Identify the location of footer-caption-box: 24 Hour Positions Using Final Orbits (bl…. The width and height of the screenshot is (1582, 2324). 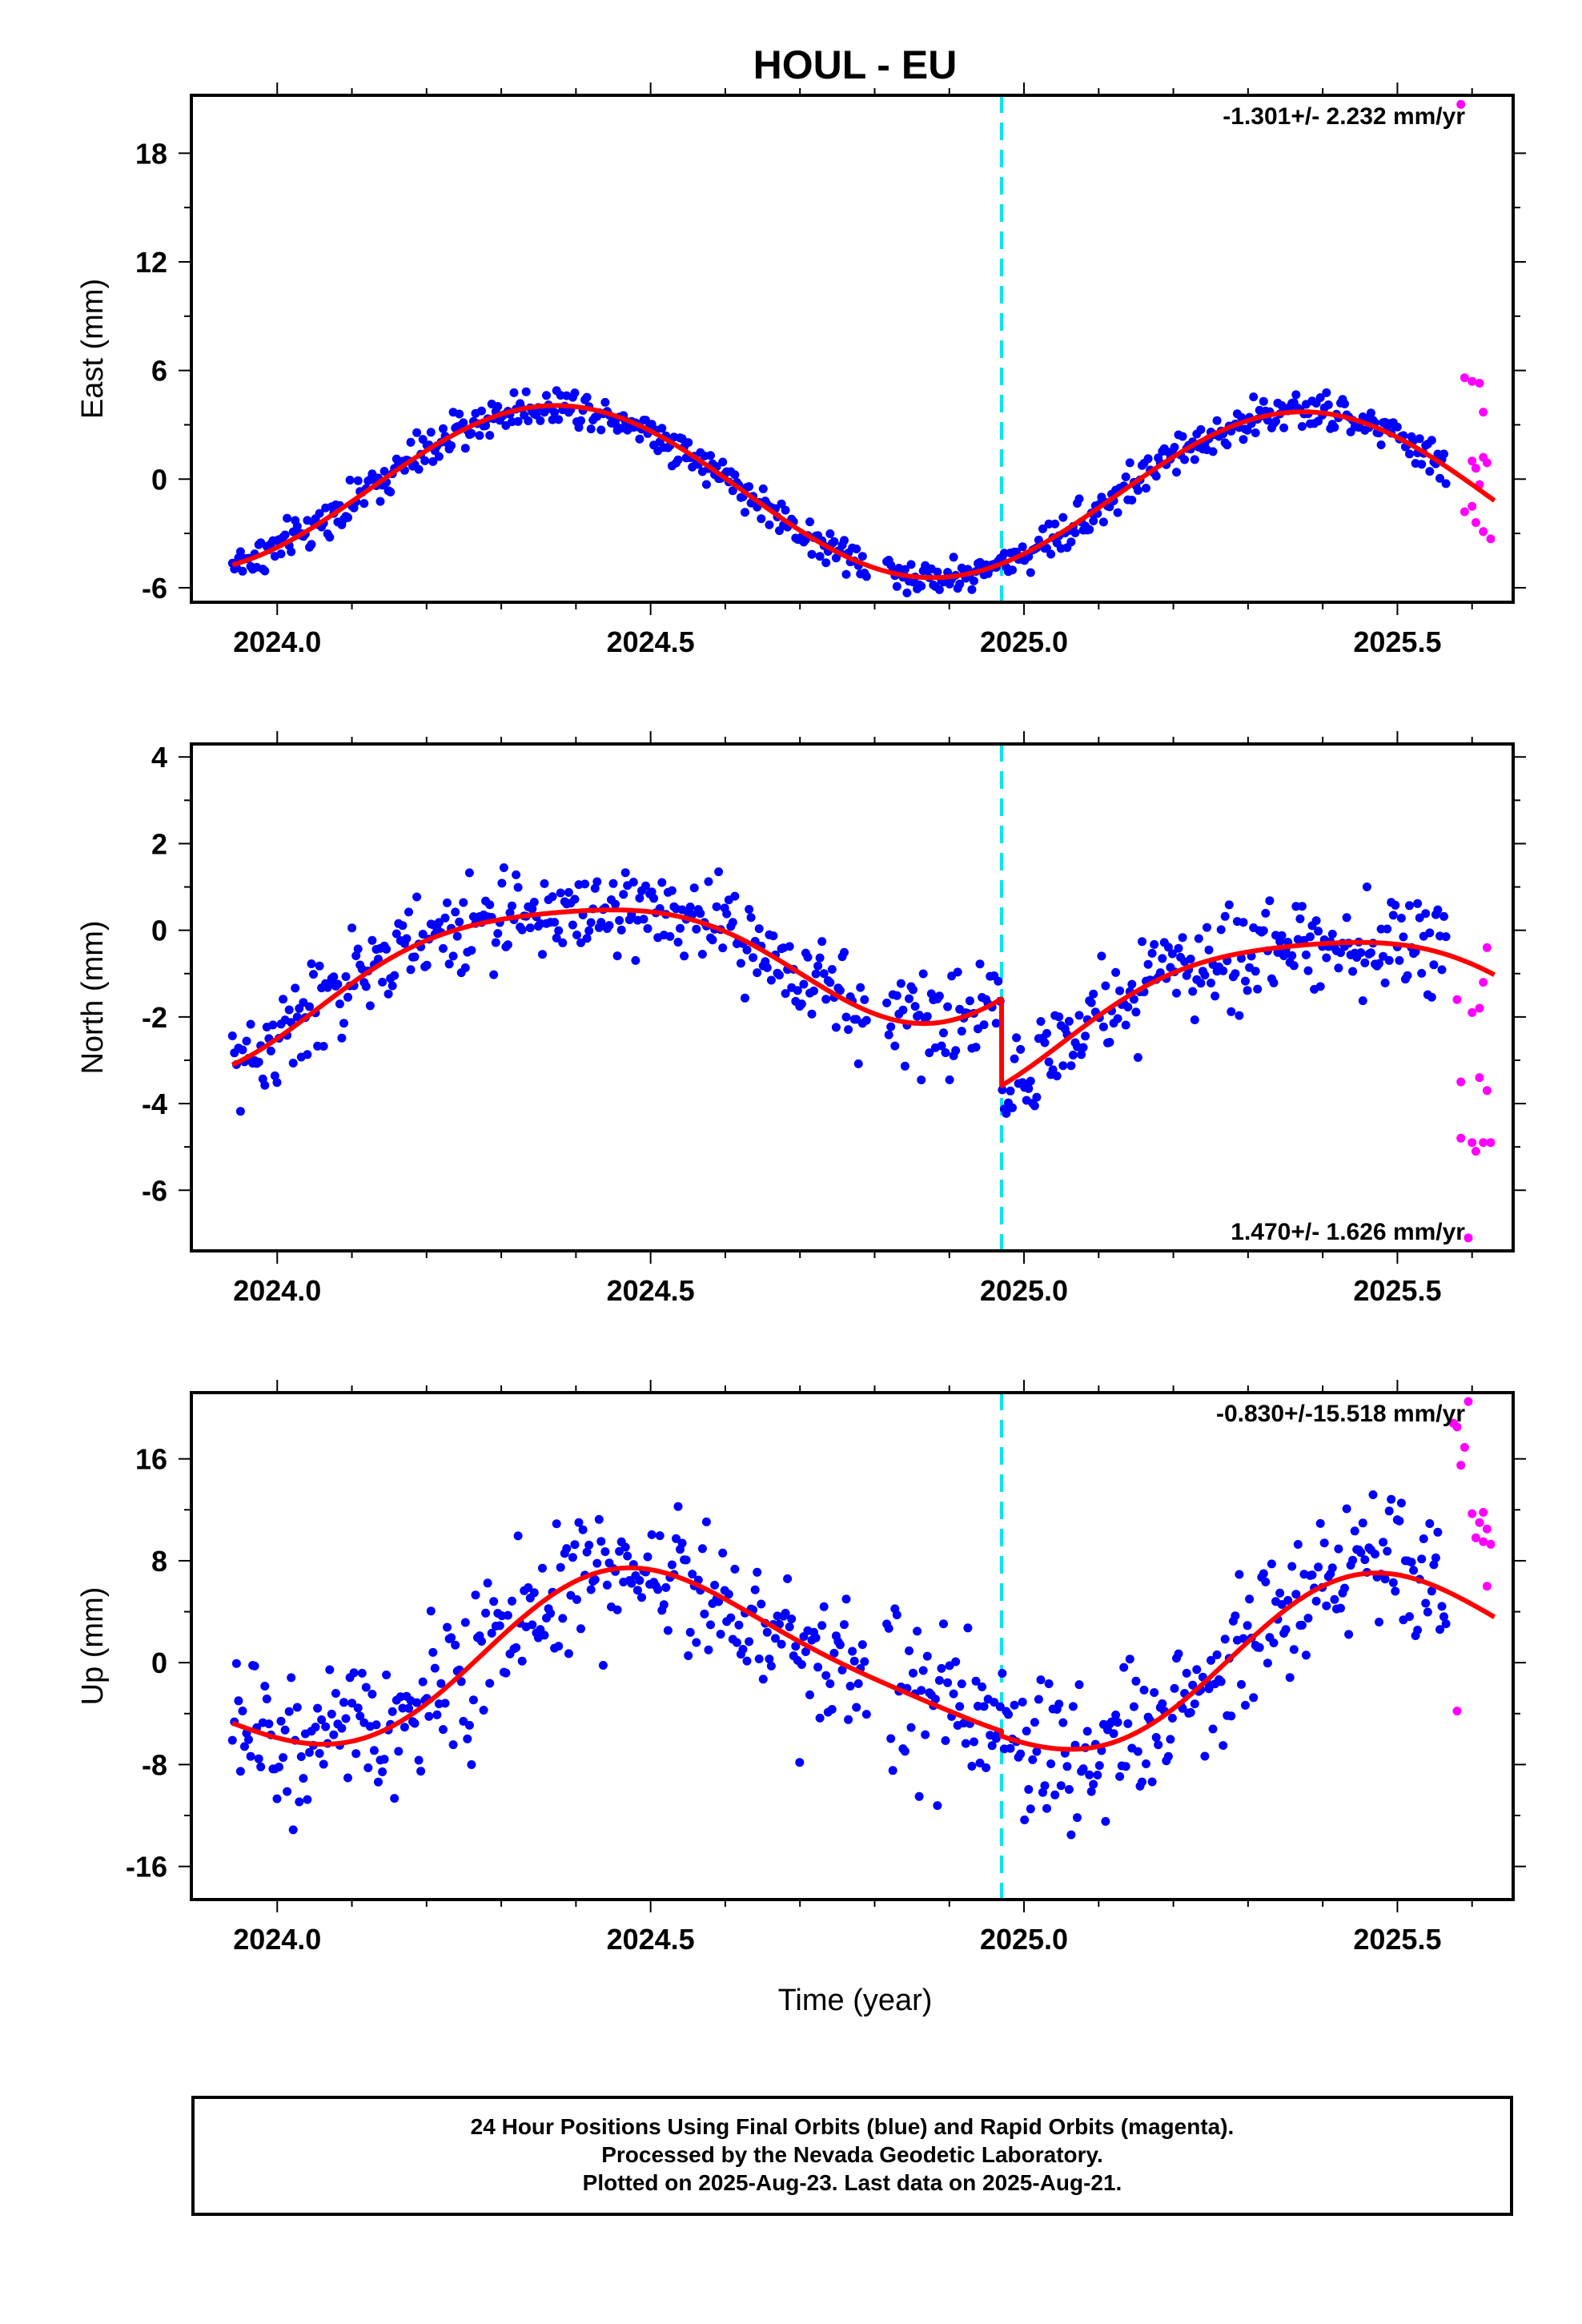
(852, 2156).